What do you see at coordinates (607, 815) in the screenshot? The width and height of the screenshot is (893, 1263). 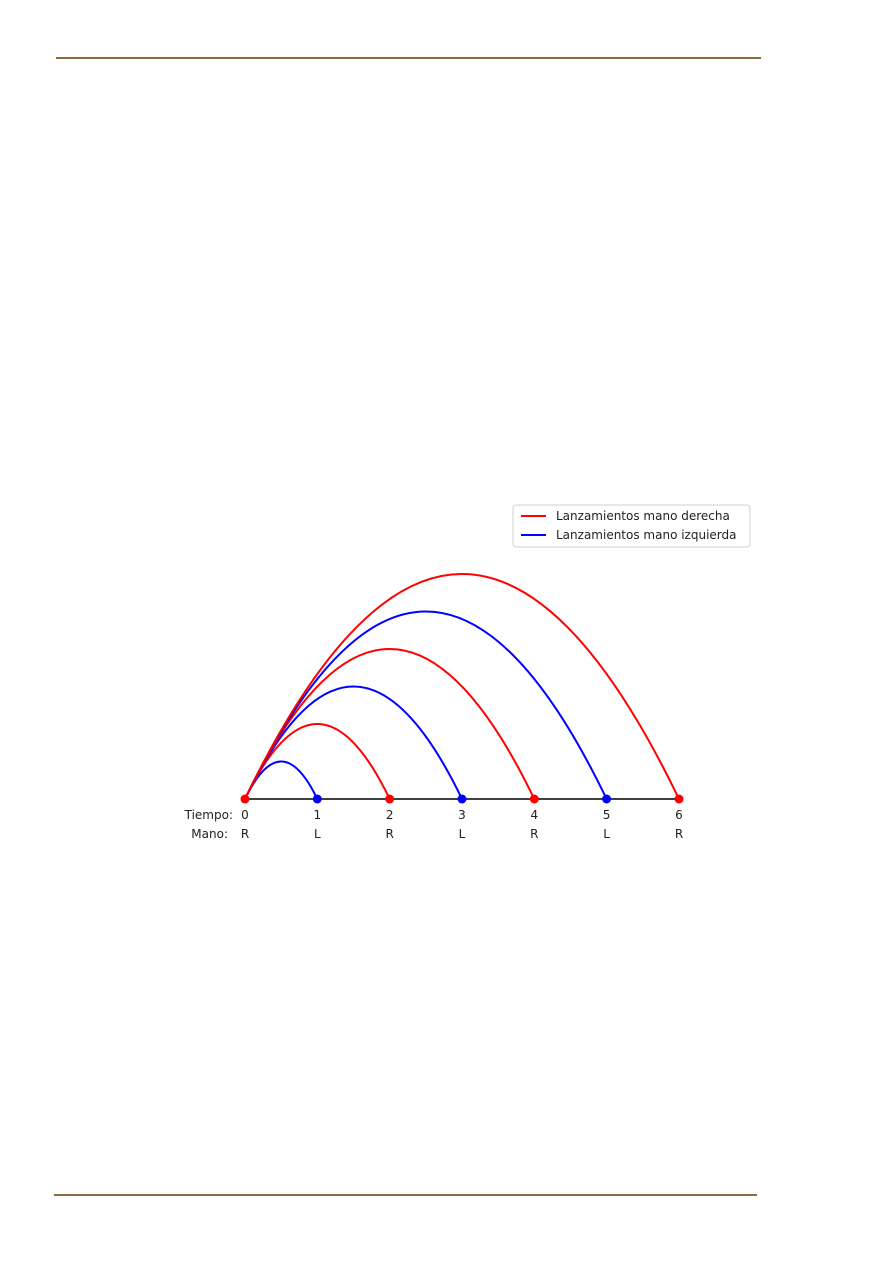 I see `time-label-5: 5` at bounding box center [607, 815].